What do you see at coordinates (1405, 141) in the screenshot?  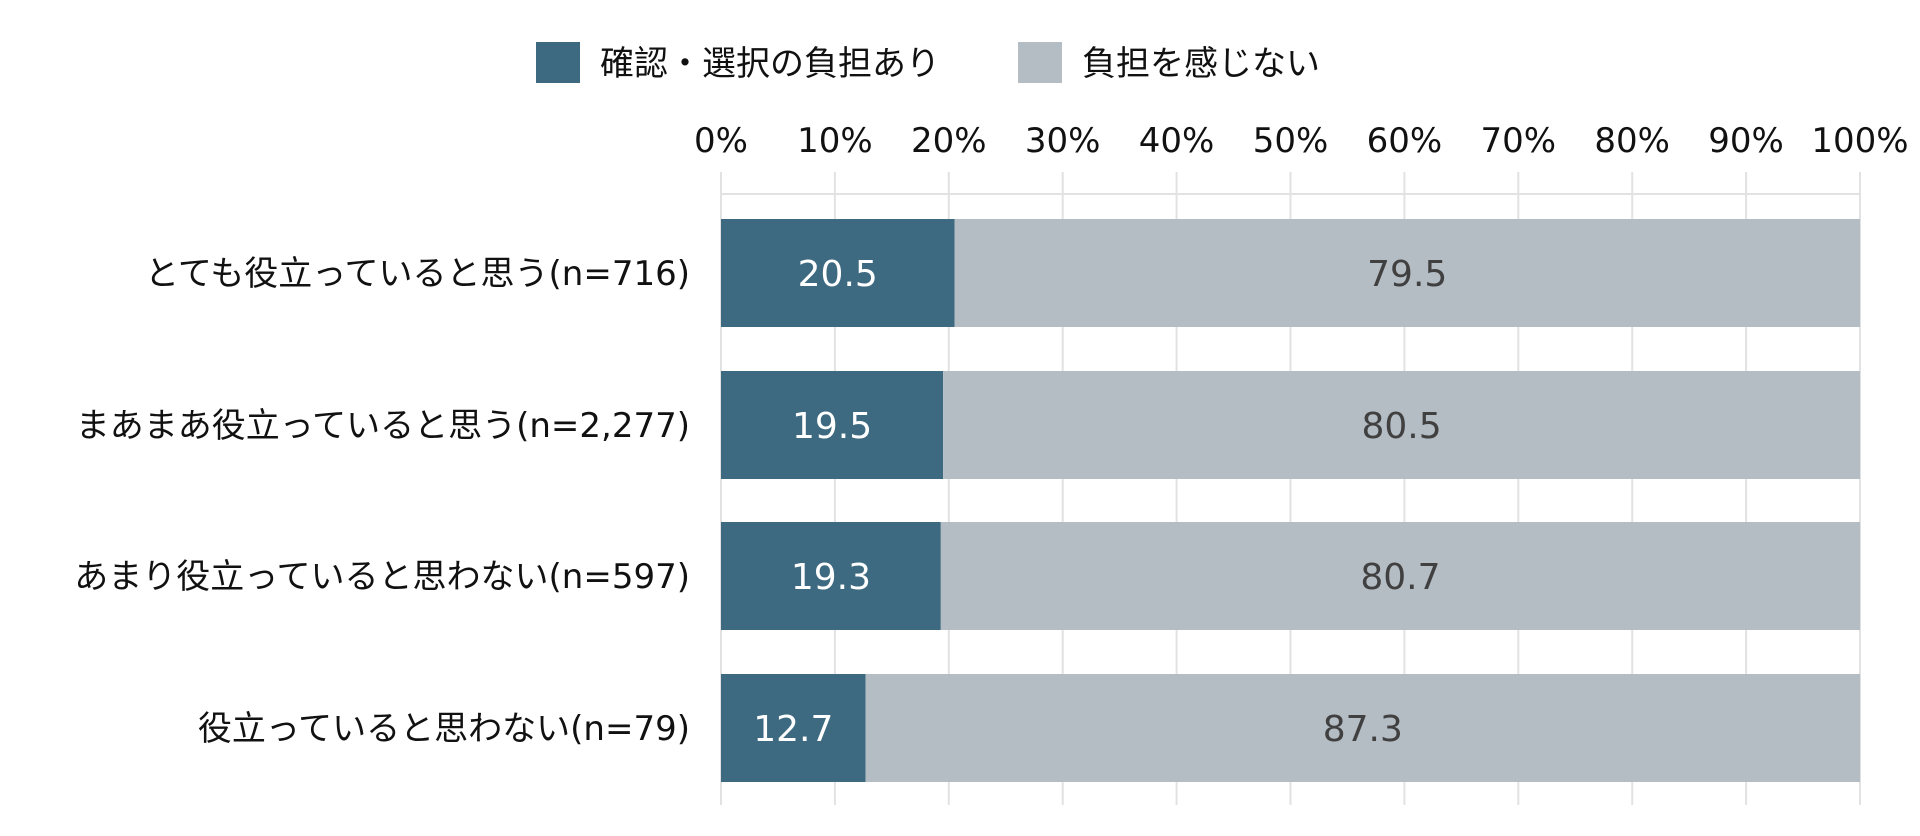 I see `x-tick-label: 60%` at bounding box center [1405, 141].